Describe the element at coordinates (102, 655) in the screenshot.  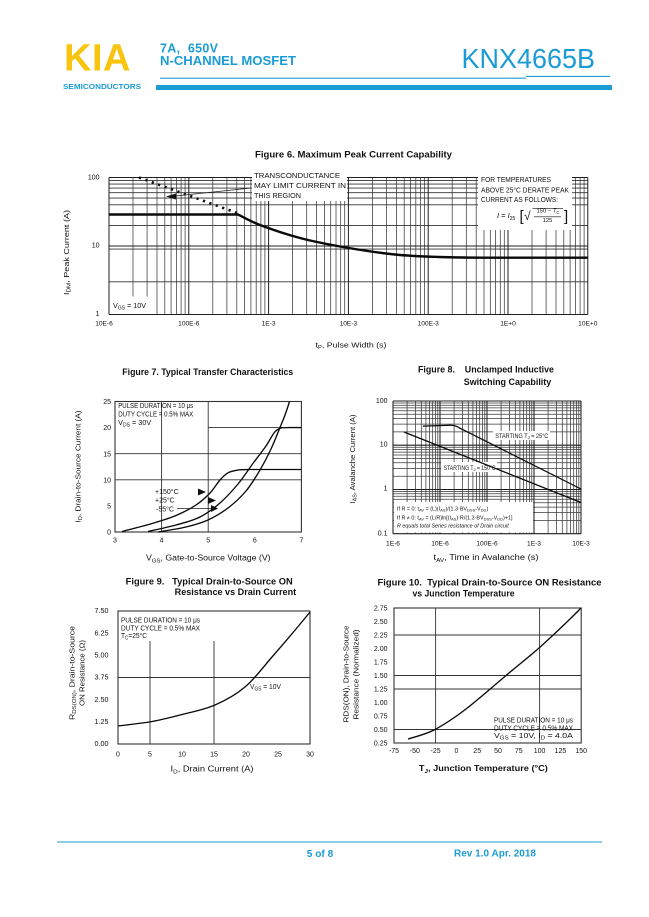
I see `svg-text: 5.00` at that location.